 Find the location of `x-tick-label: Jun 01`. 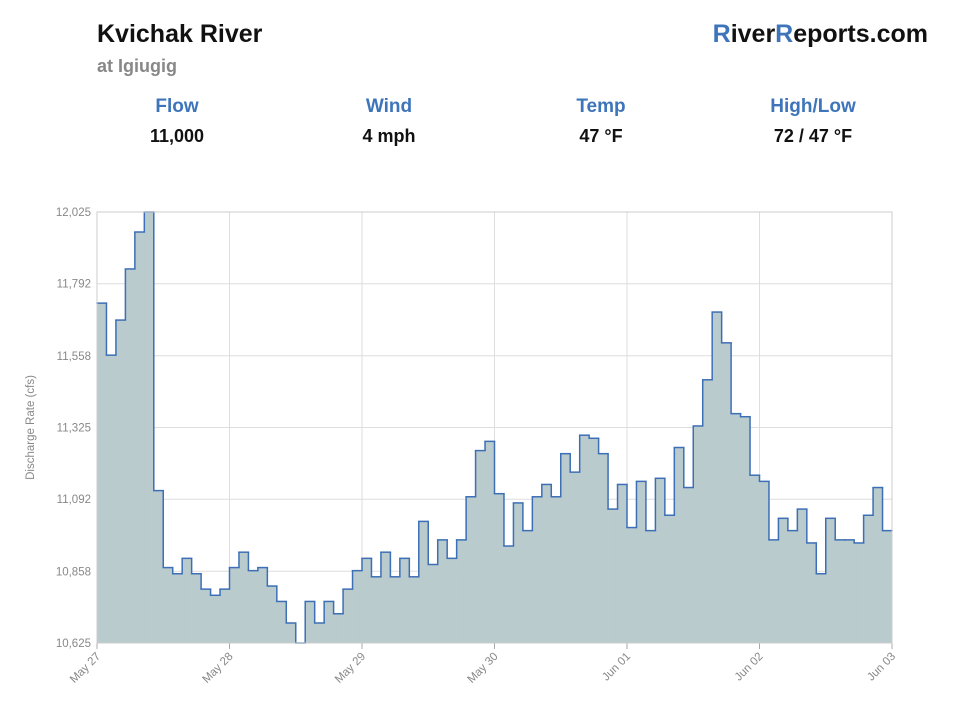

x-tick-label: Jun 01 is located at coordinates (616, 667).